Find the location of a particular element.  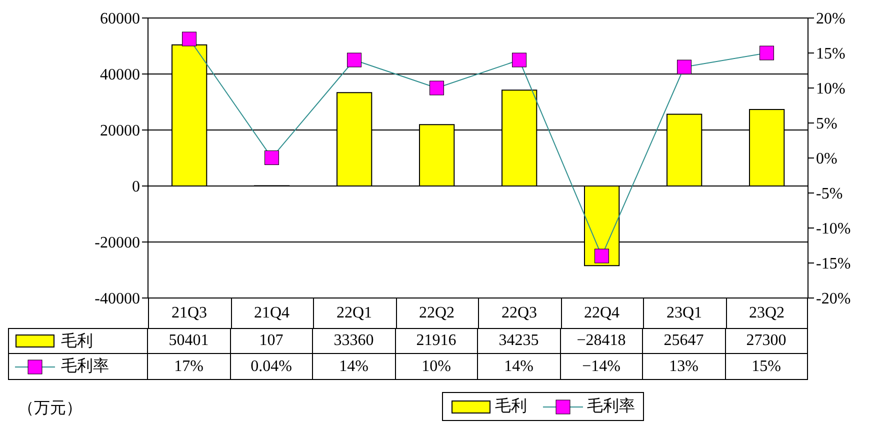

legend-label: 毛利 is located at coordinates (77, 342).